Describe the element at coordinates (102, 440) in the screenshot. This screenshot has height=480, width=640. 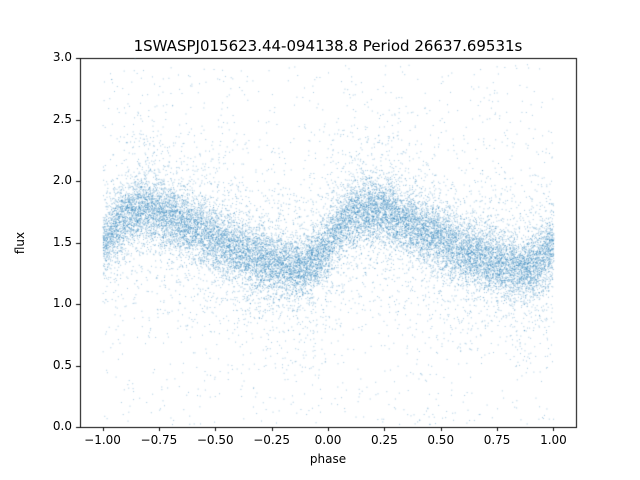
I see `x-tick-label: −1.00` at that location.